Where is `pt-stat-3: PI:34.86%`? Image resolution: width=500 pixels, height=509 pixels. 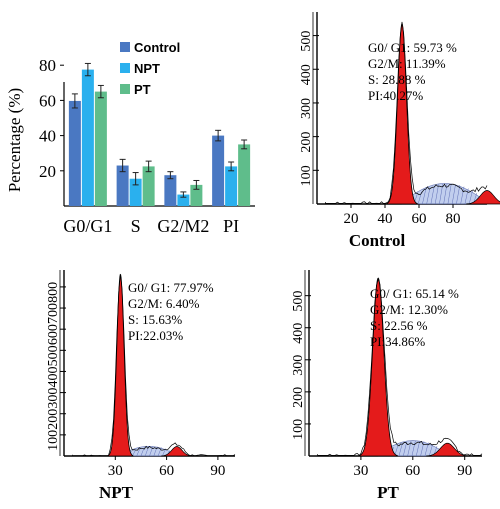 pt-stat-3: PI:34.86% is located at coordinates (397, 341).